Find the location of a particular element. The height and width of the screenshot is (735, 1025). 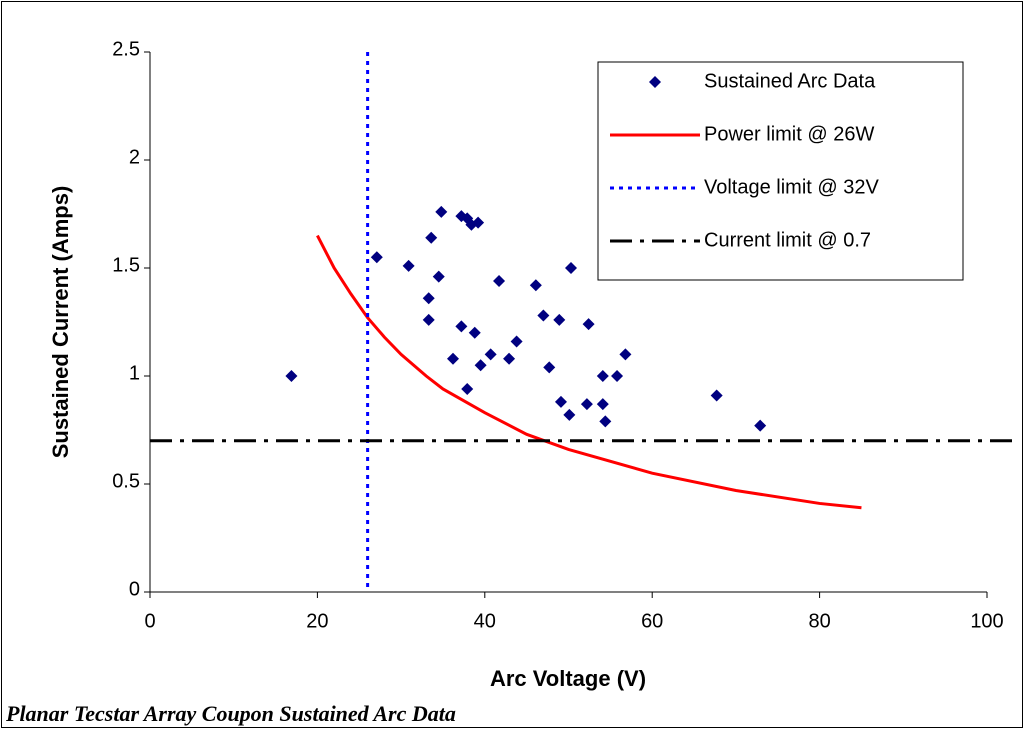

y-axis-label: Sustained Current (Amps) is located at coordinates (60, 322).